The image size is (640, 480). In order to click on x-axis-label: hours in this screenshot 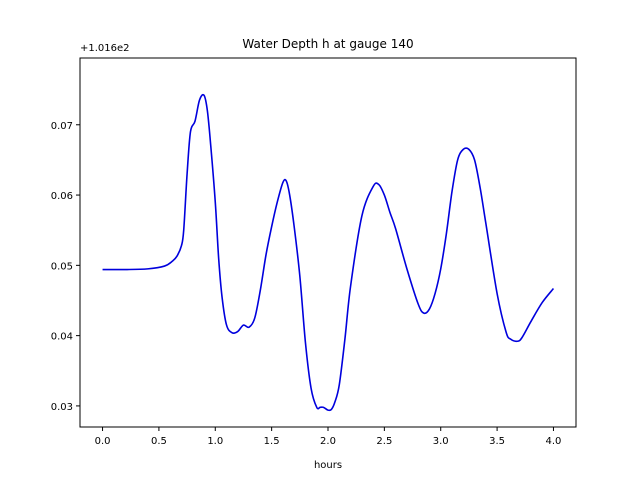, I will do `click(328, 465)`.